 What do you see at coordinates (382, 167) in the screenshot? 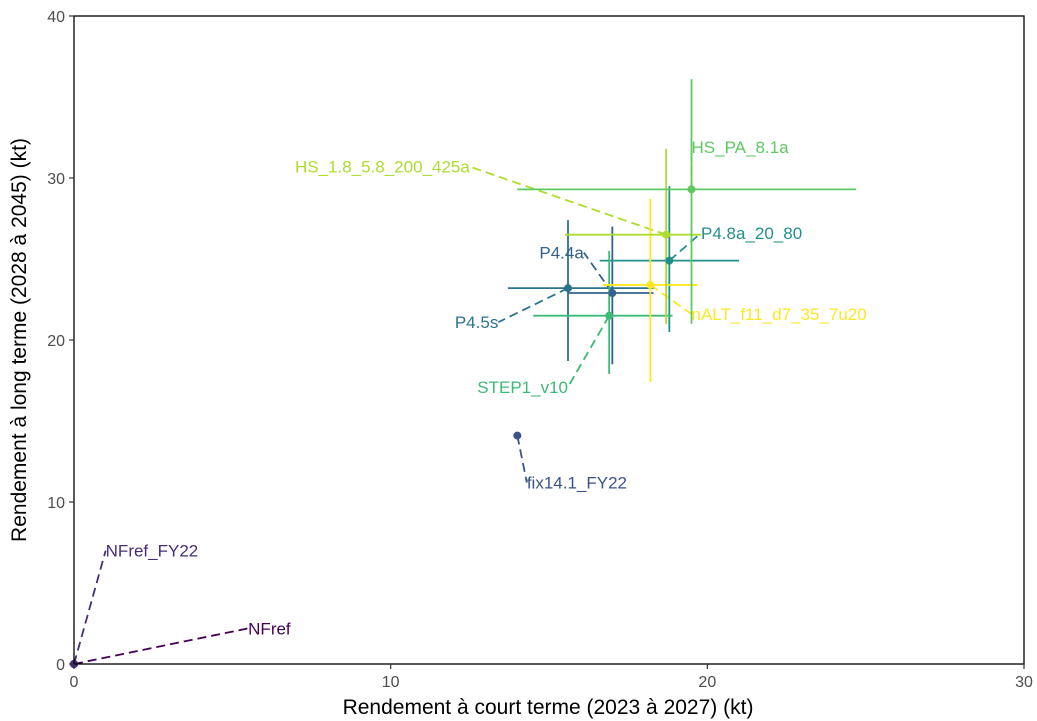
I see `point-label: HS_1.8_5.8_200_425a` at bounding box center [382, 167].